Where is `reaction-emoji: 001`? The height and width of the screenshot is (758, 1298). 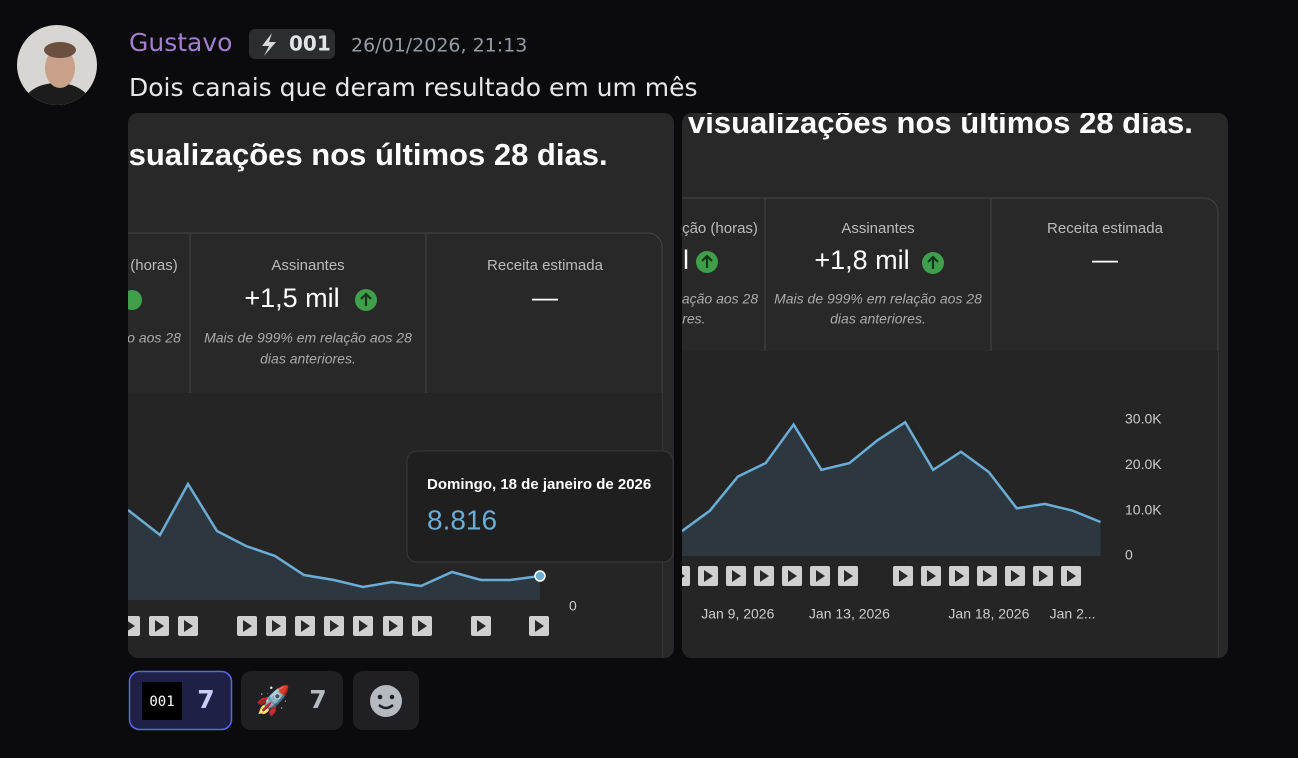 reaction-emoji: 001 is located at coordinates (161, 702).